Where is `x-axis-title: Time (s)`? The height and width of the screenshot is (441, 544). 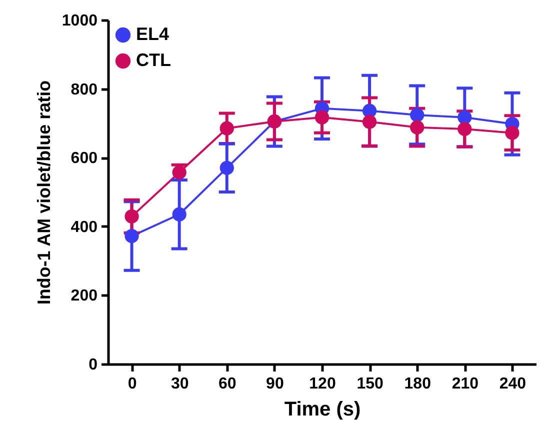 x-axis-title: Time (s) is located at coordinates (322, 409).